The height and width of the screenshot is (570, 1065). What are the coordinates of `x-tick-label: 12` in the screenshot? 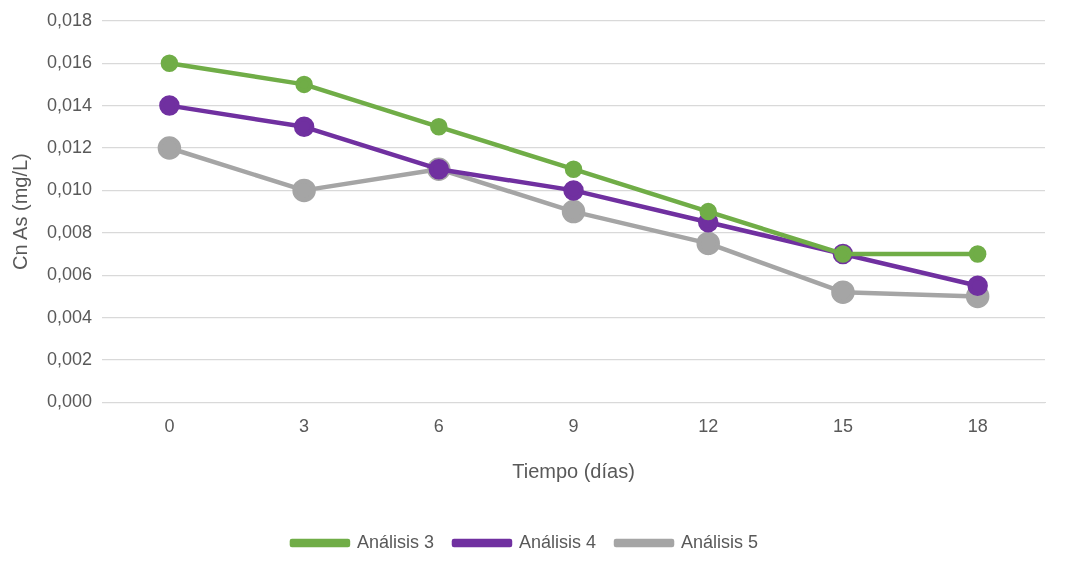 It's located at (708, 426).